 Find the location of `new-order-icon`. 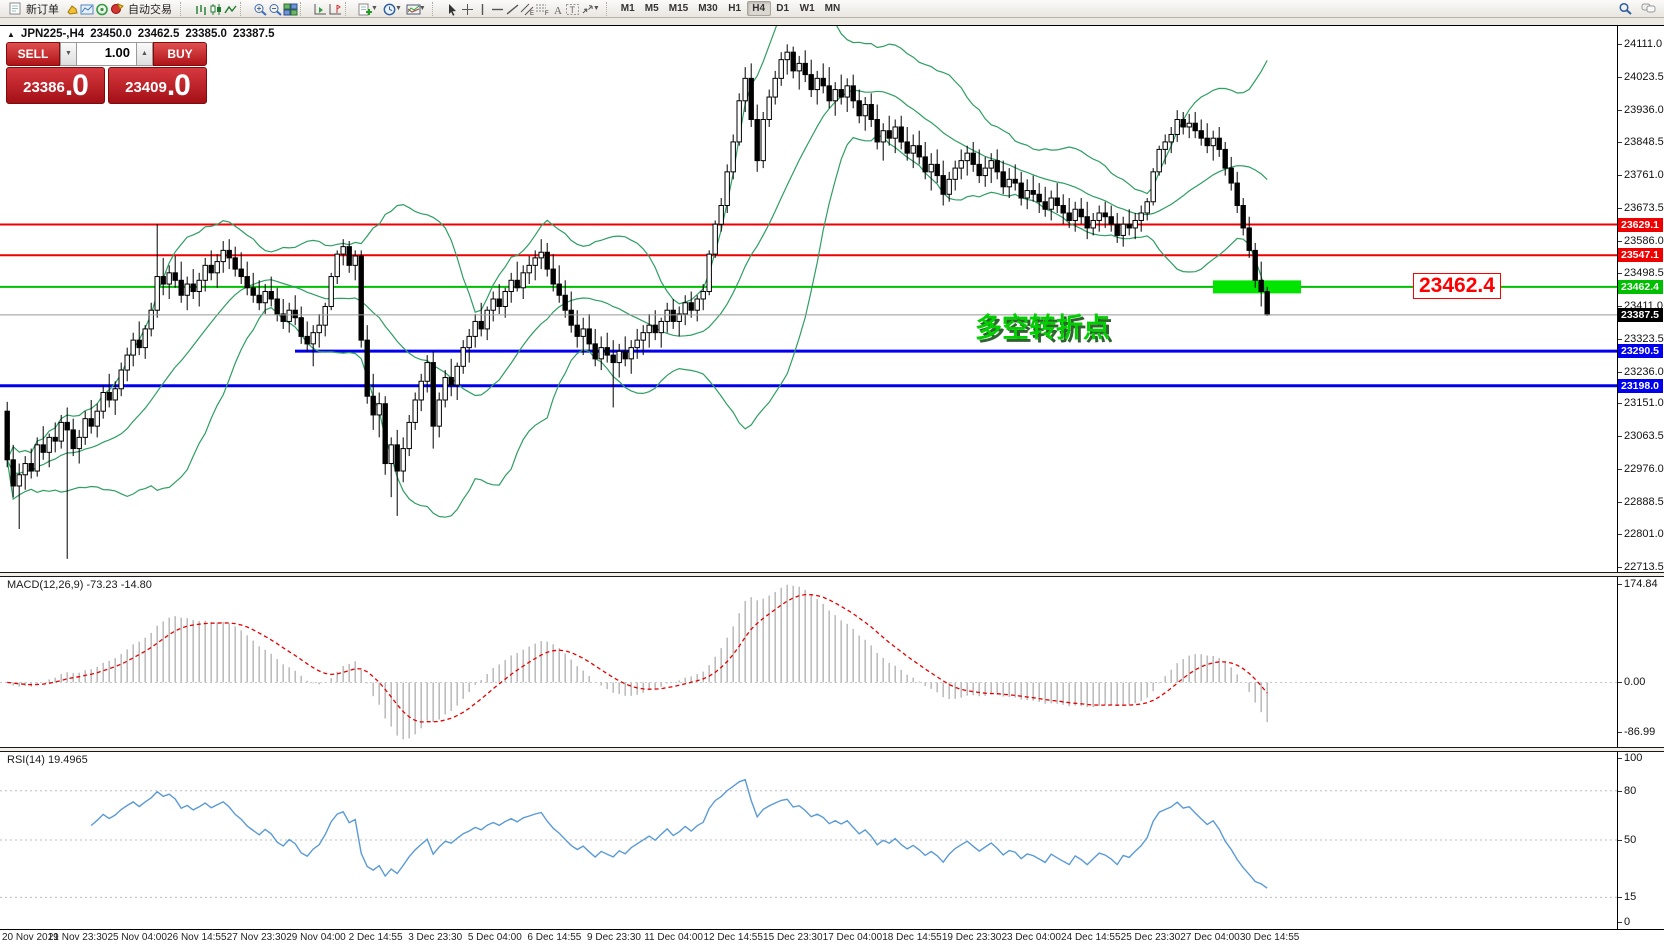

new-order-icon is located at coordinates (15, 8).